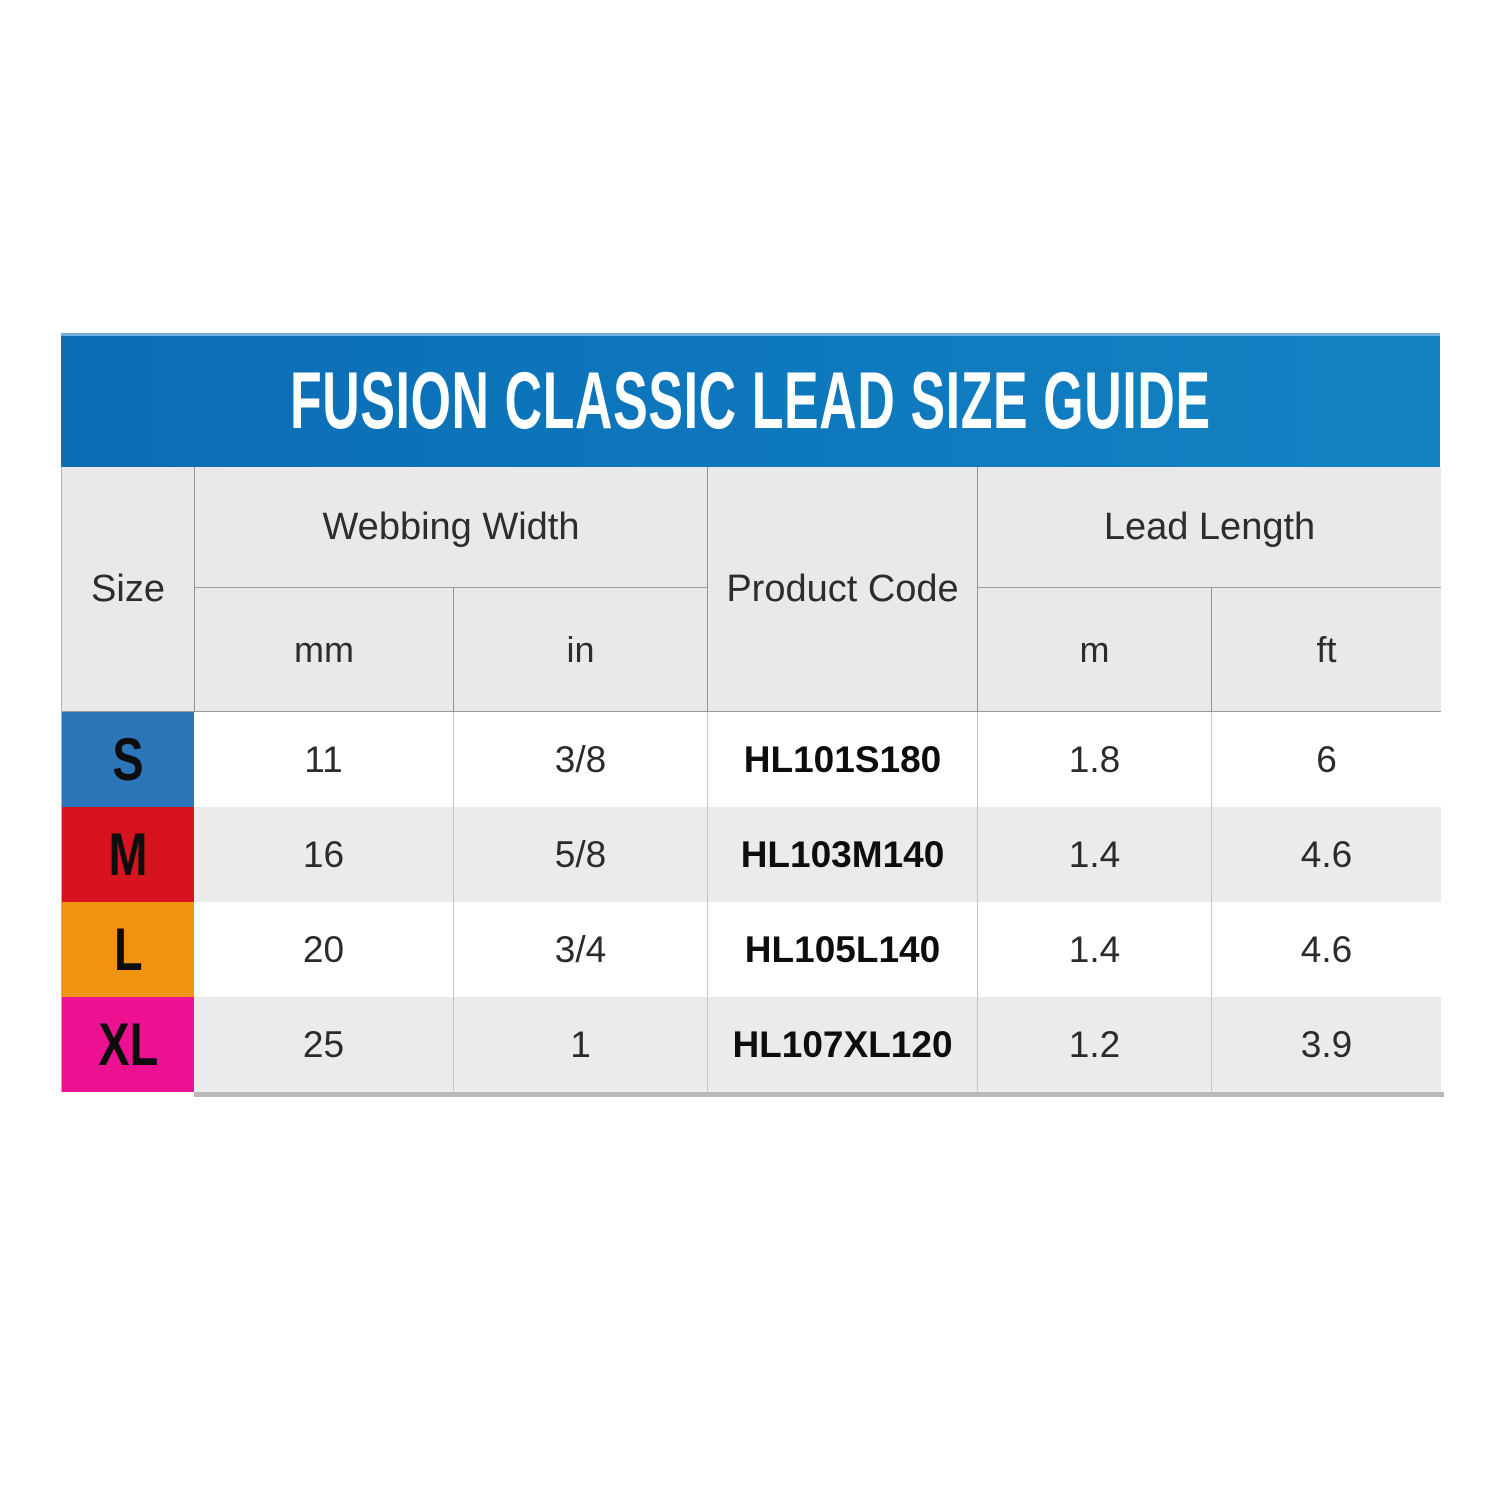  Describe the element at coordinates (323, 759) in the screenshot. I see `cell-s-mm: 11` at that location.